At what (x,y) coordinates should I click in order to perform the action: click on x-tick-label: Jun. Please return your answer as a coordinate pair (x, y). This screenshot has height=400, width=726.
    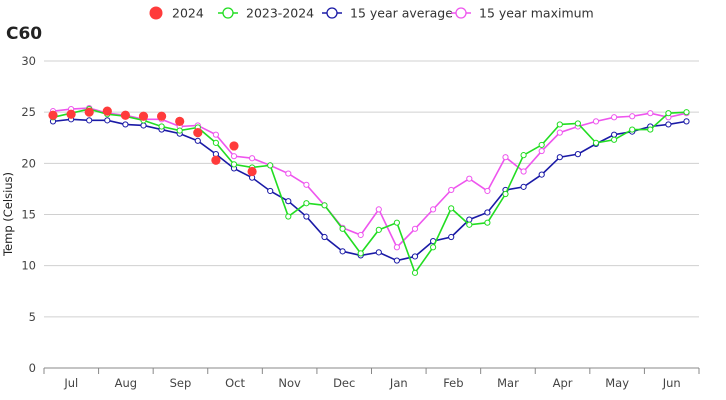
    Looking at the image, I should click on (671, 383).